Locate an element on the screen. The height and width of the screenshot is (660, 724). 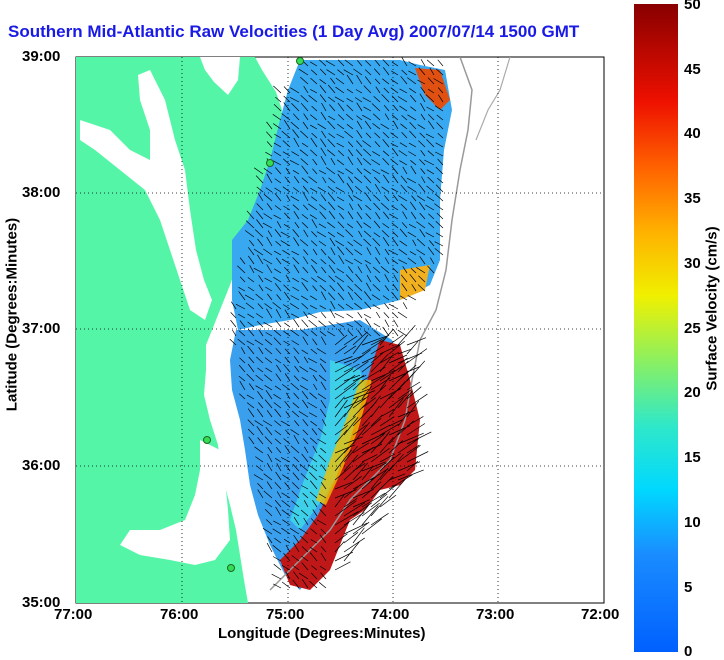
colorbar-tick: 10 is located at coordinates (692, 522).